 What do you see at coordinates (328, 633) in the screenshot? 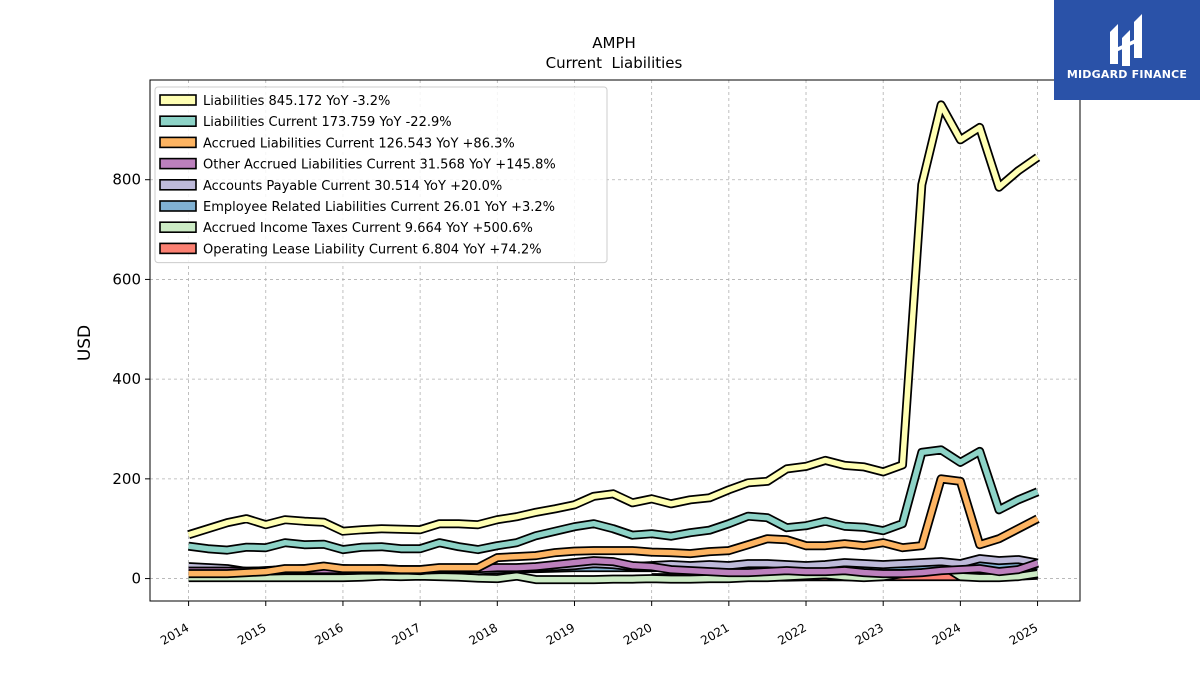
I see `x-tick-label: 2016` at bounding box center [328, 633].